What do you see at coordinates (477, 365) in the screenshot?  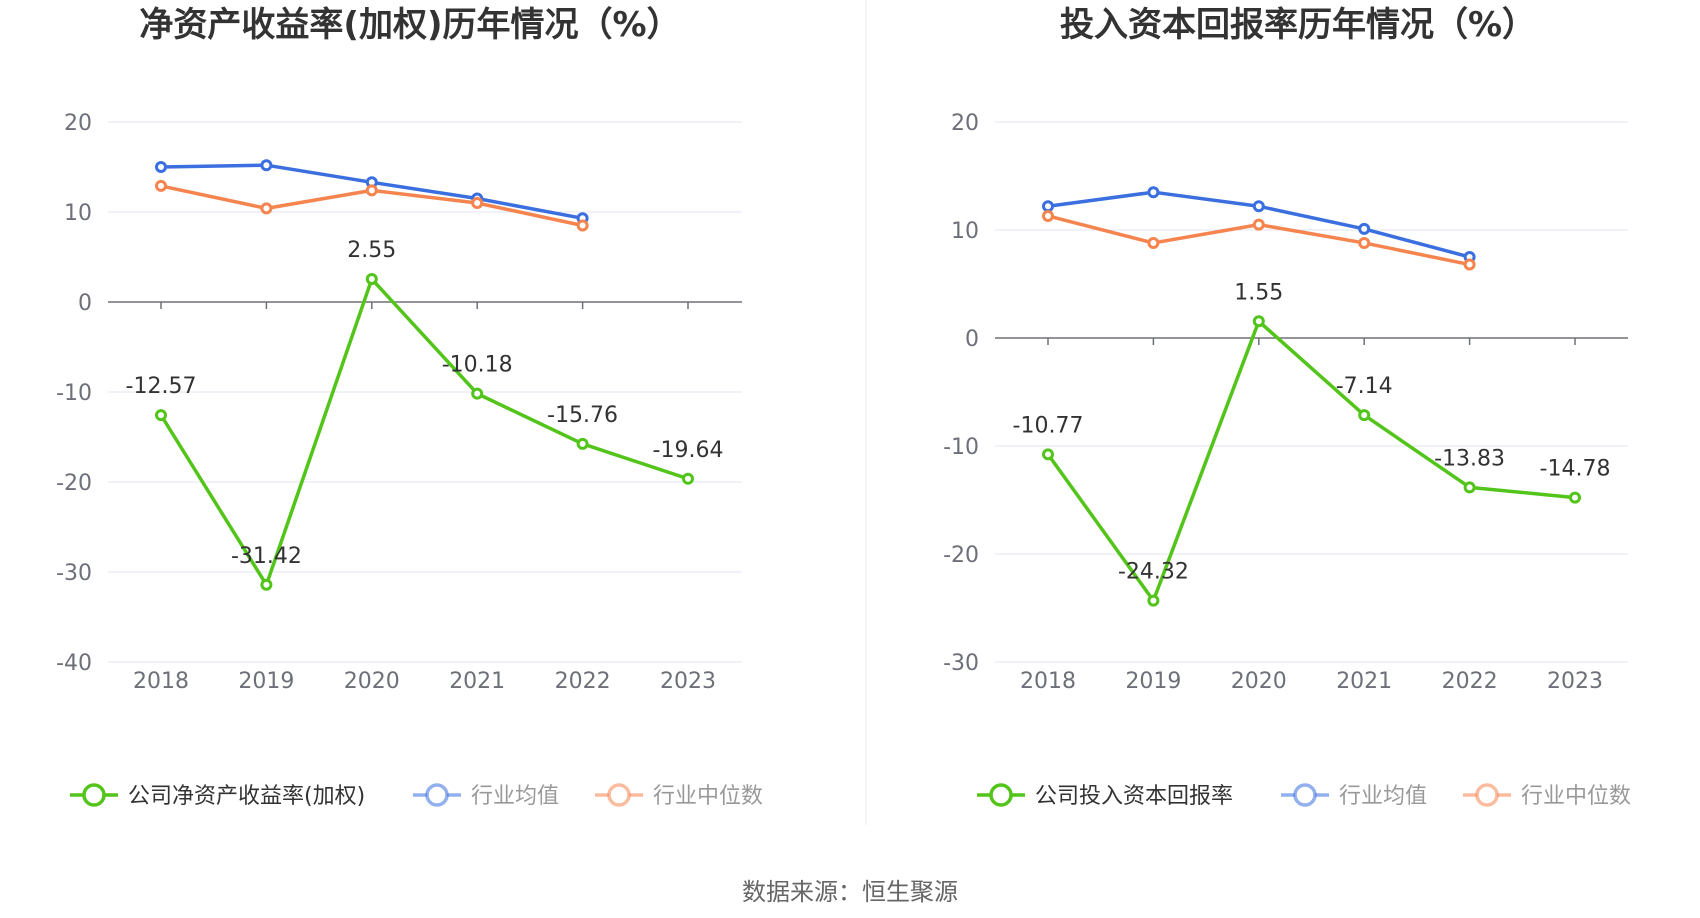 I see `data-label: -10.18` at bounding box center [477, 365].